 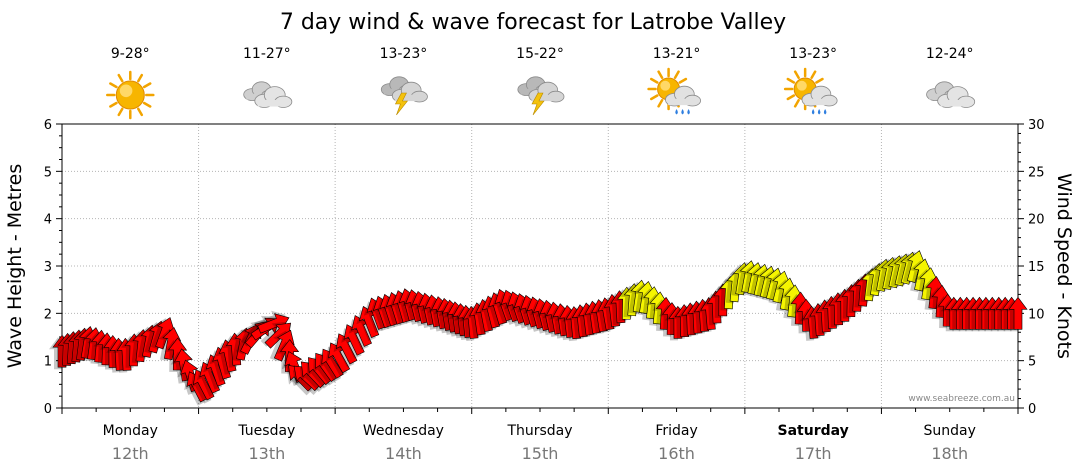 I want to click on left-tick-label: 5, so click(x=48, y=172).